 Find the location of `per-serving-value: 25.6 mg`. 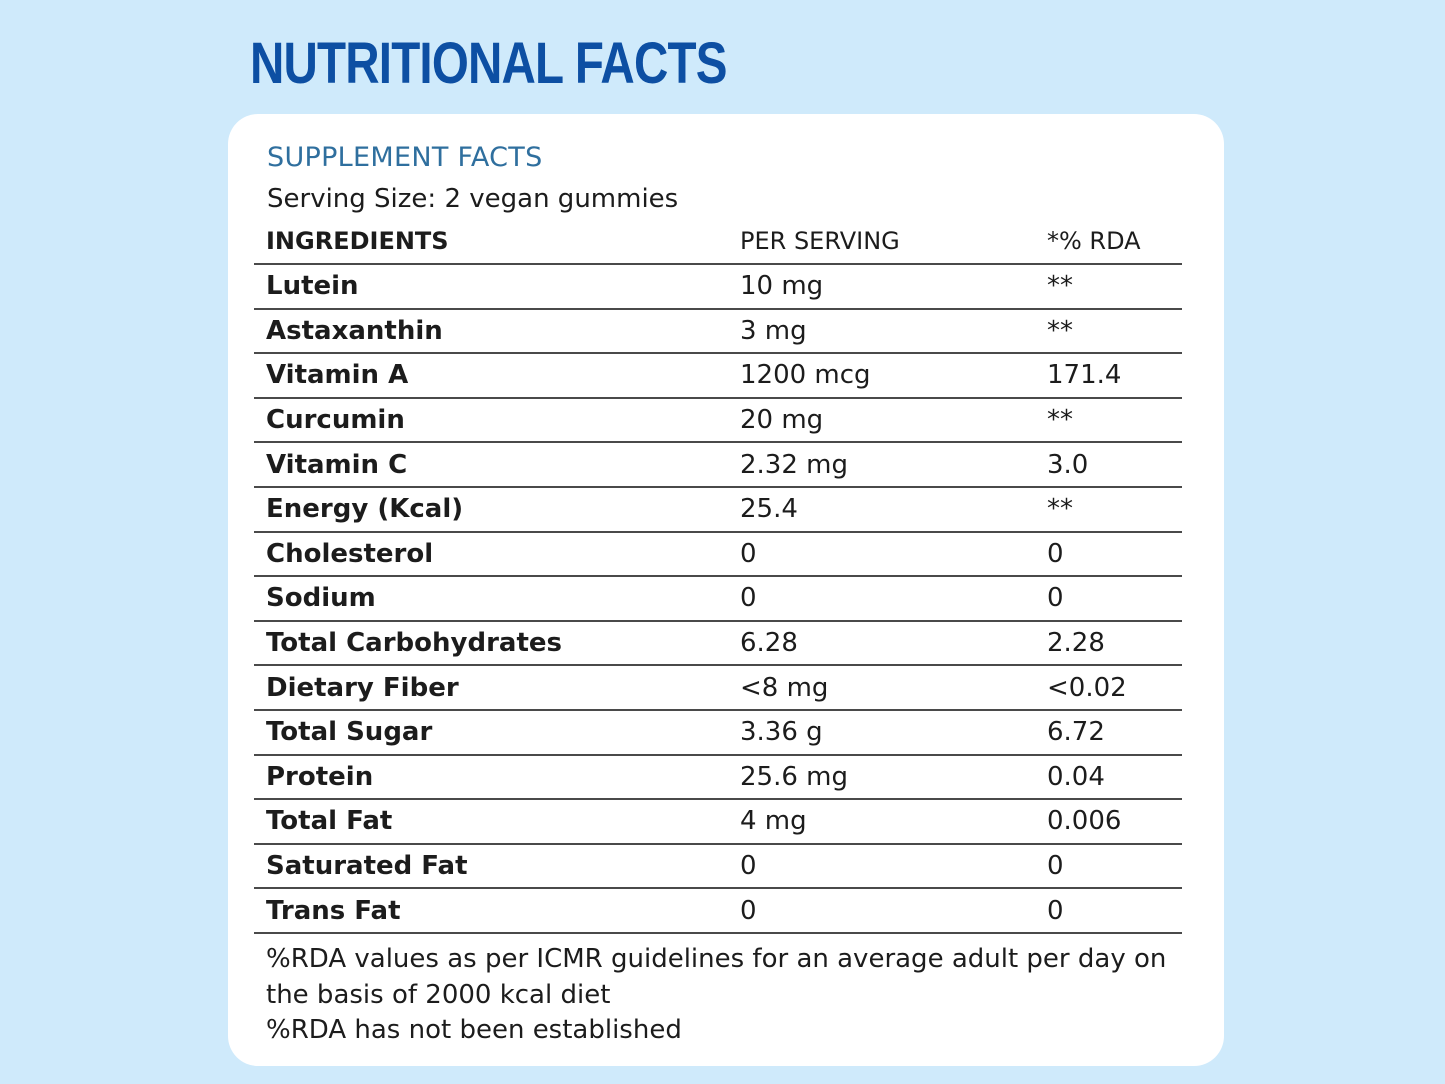

per-serving-value: 25.6 mg is located at coordinates (794, 776).